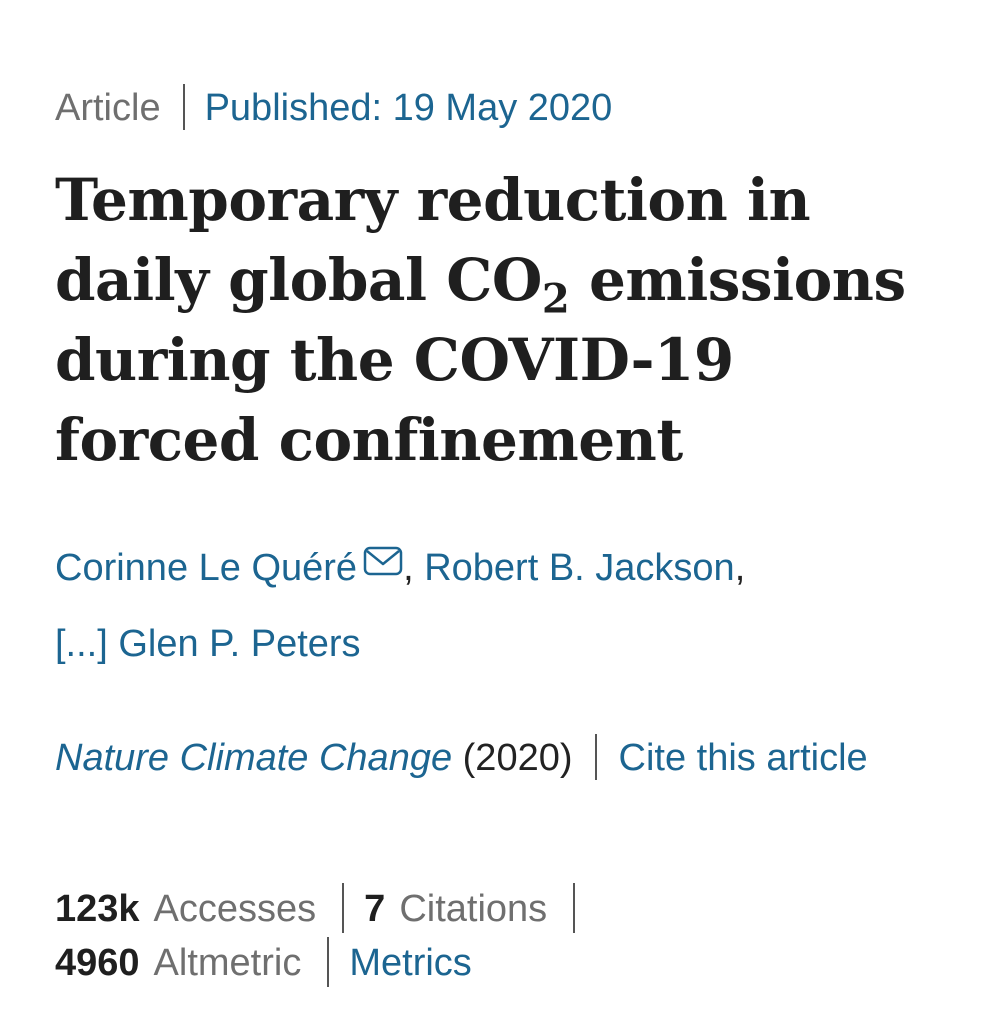 The width and height of the screenshot is (1000, 1034). What do you see at coordinates (375, 909) in the screenshot?
I see `citations-count: 7` at bounding box center [375, 909].